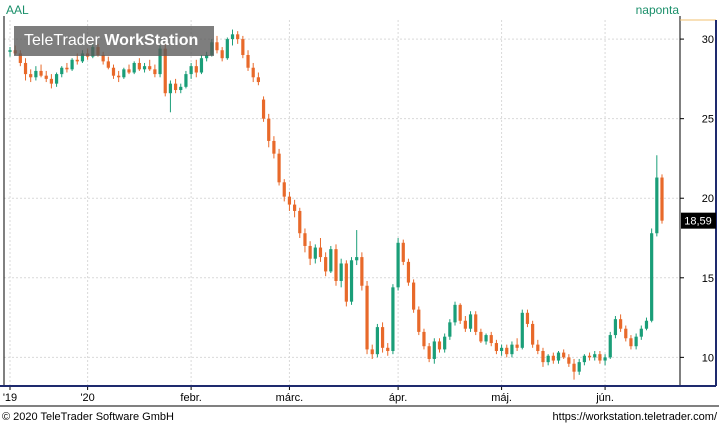 The image size is (719, 430). What do you see at coordinates (398, 398) in the screenshot?
I see `x-tick-label: ápr.` at bounding box center [398, 398].